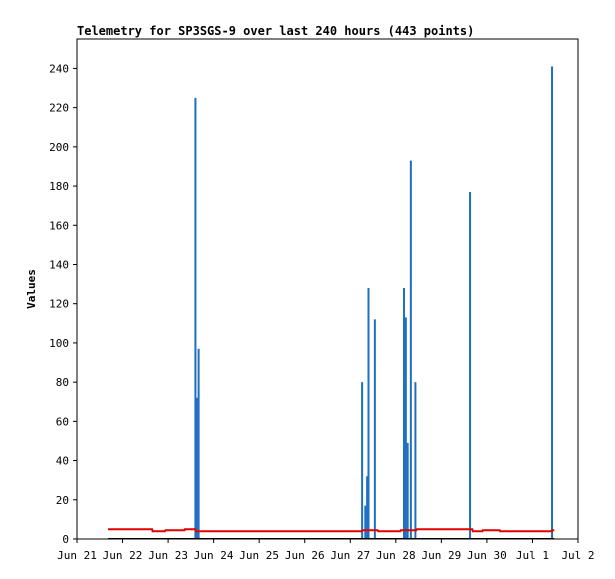 The width and height of the screenshot is (615, 579). What do you see at coordinates (532, 555) in the screenshot?
I see `x-tick-label: Jul 1` at bounding box center [532, 555].